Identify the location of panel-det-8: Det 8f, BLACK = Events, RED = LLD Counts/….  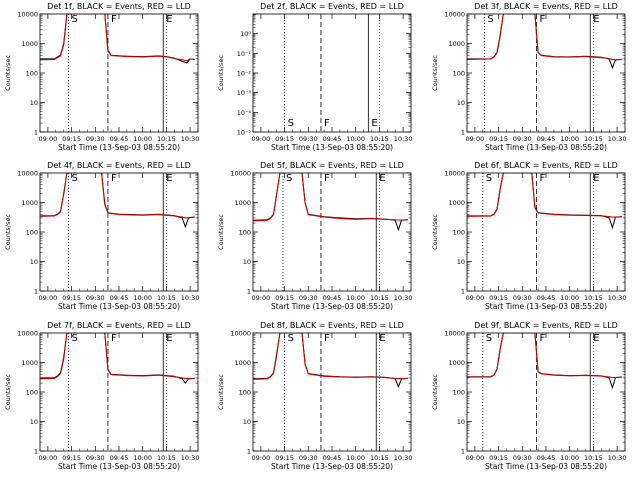
(314, 396).